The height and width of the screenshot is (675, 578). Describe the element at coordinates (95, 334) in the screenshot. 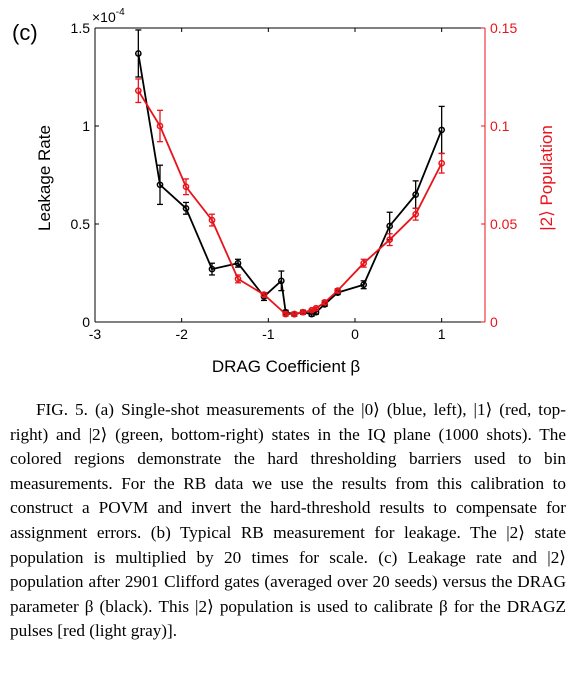

I see `x-tick-label: -3` at that location.